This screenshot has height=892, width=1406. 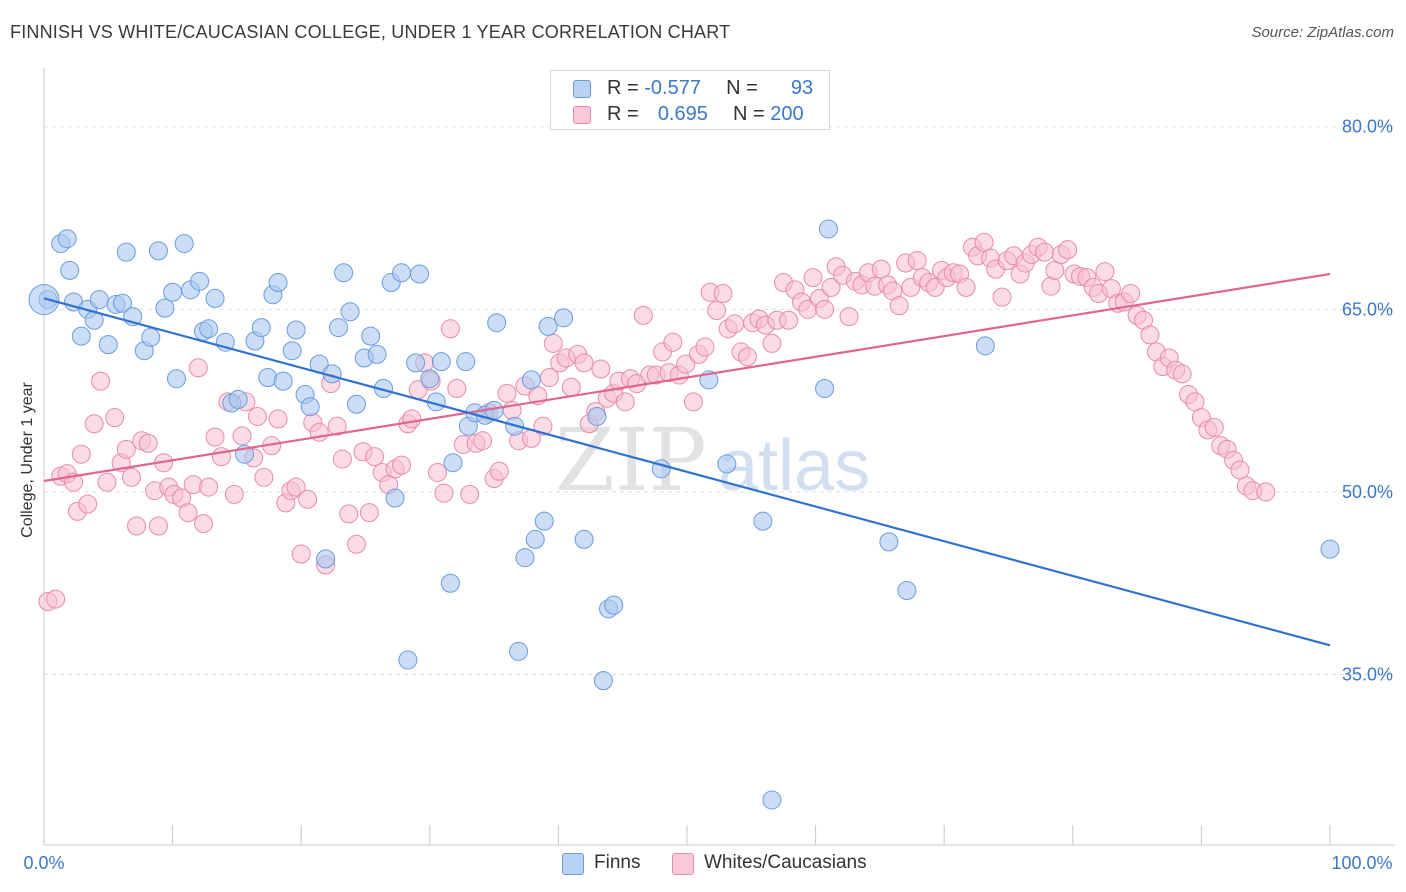 What do you see at coordinates (672, 88) in the screenshot?
I see `finns-r-value: -0.577` at bounding box center [672, 88].